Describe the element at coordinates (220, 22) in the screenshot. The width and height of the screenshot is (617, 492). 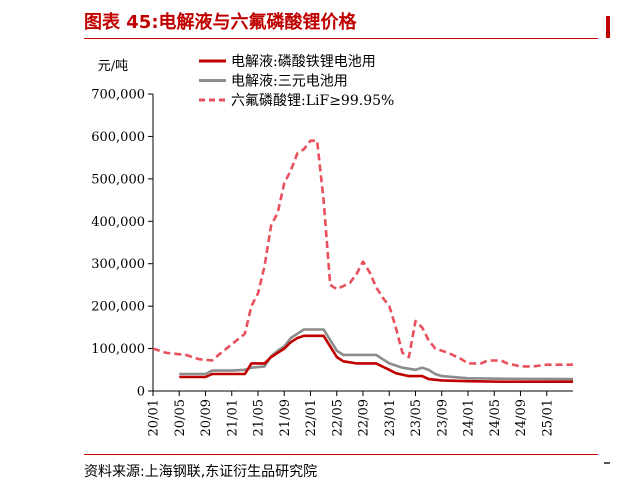
I see `chart-title: 图表 45:电解液与六氟磷酸锂价格` at that location.